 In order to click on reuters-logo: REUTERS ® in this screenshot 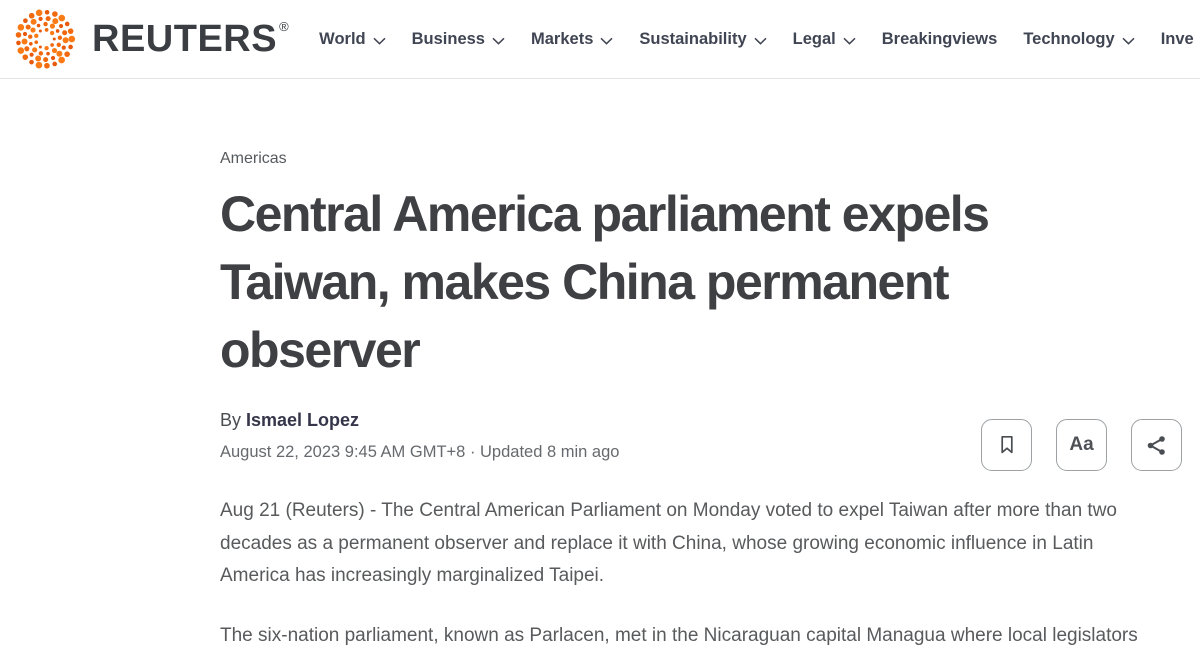, I will do `click(151, 39)`.